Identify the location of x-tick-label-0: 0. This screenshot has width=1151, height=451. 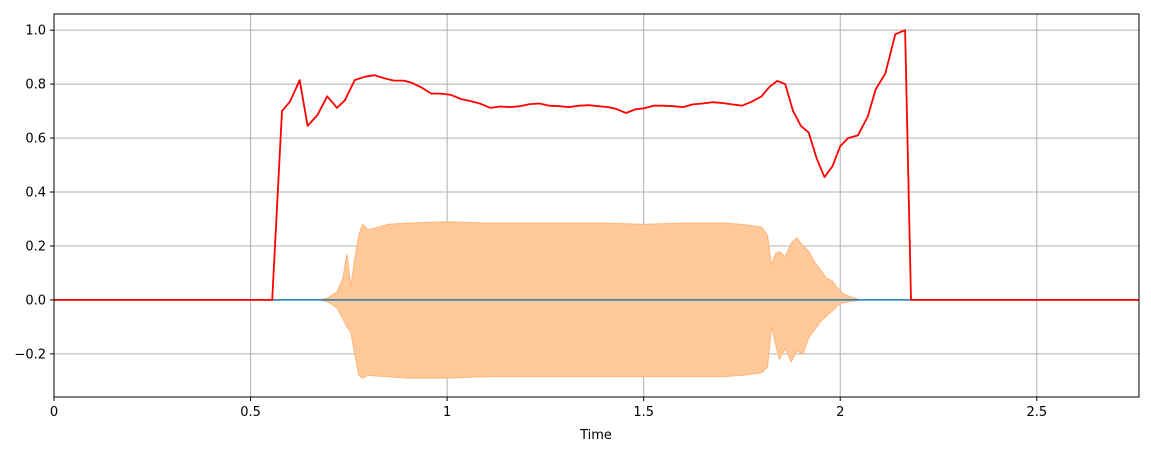
(54, 412).